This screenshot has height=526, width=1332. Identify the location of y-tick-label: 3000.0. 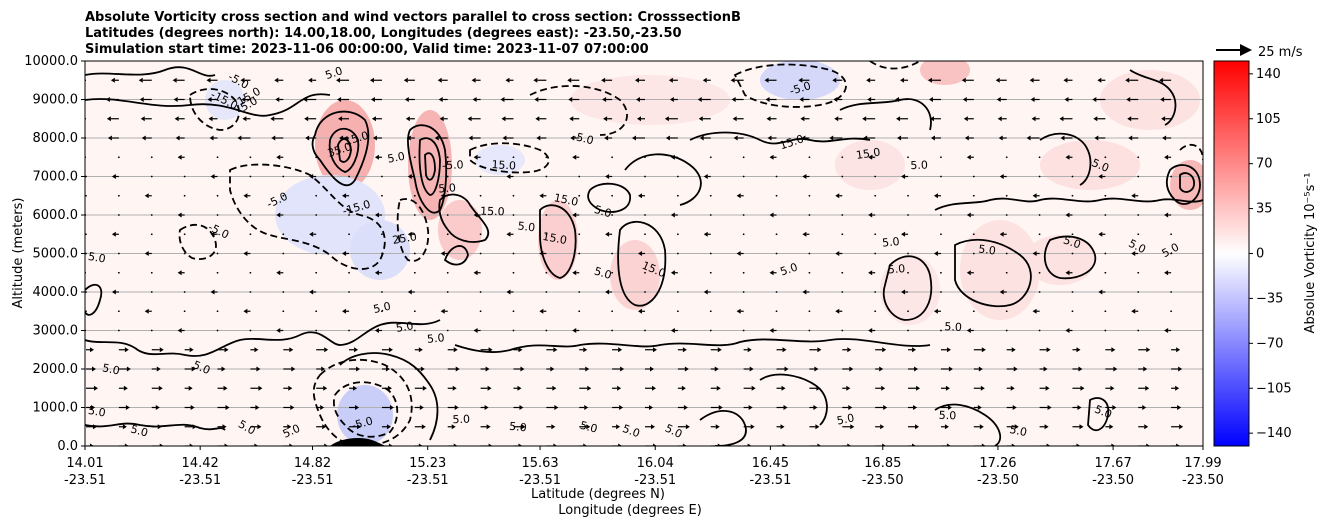
(56, 331).